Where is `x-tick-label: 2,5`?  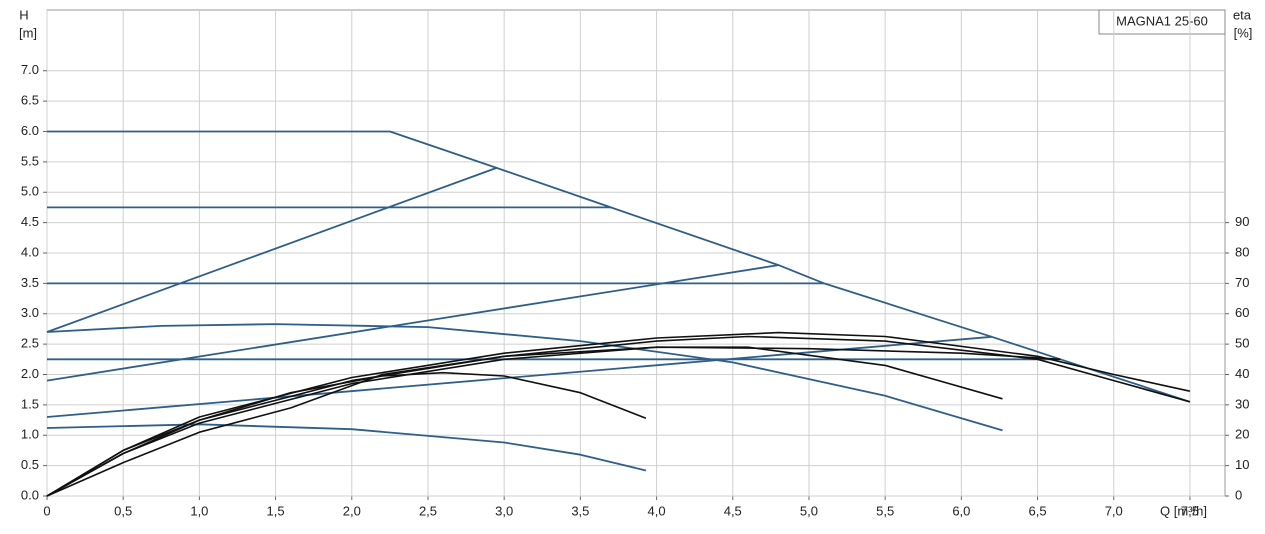 x-tick-label: 2,5 is located at coordinates (428, 510).